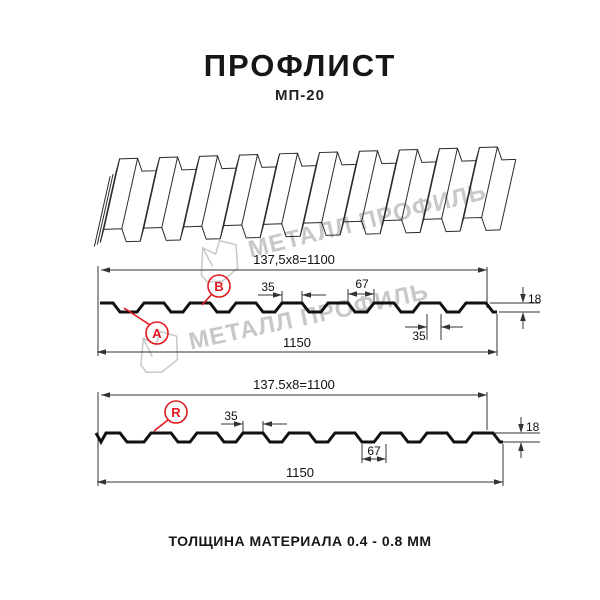  Describe the element at coordinates (294, 384) in the screenshot. I see `dim-working-width-r: 137.5x8=1100` at that location.